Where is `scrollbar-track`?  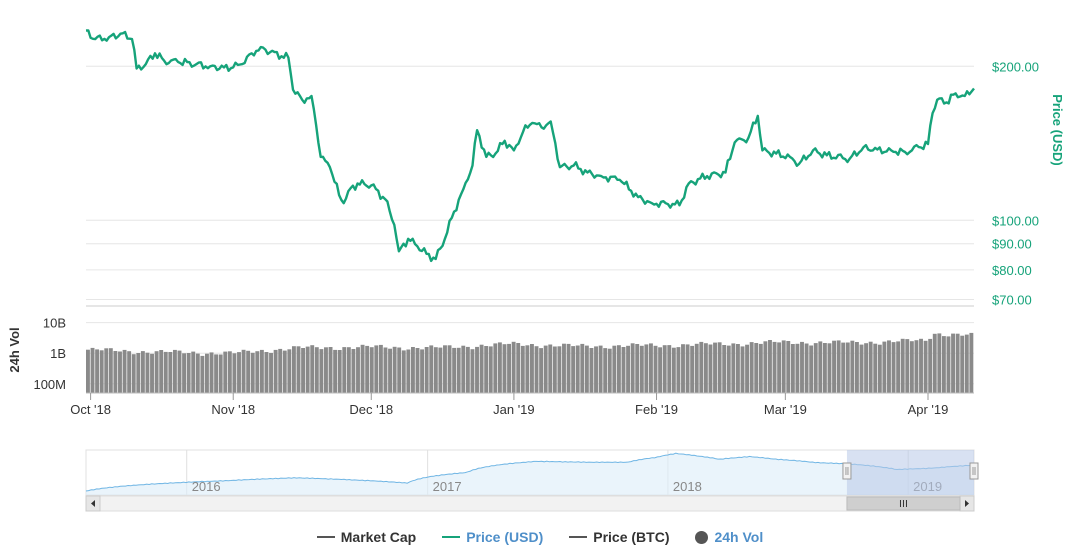
scrollbar-track is located at coordinates (530, 503).